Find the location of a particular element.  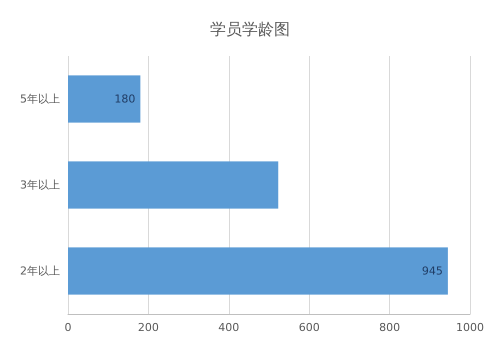

y-tick-label: 2年以上 is located at coordinates (40, 271).